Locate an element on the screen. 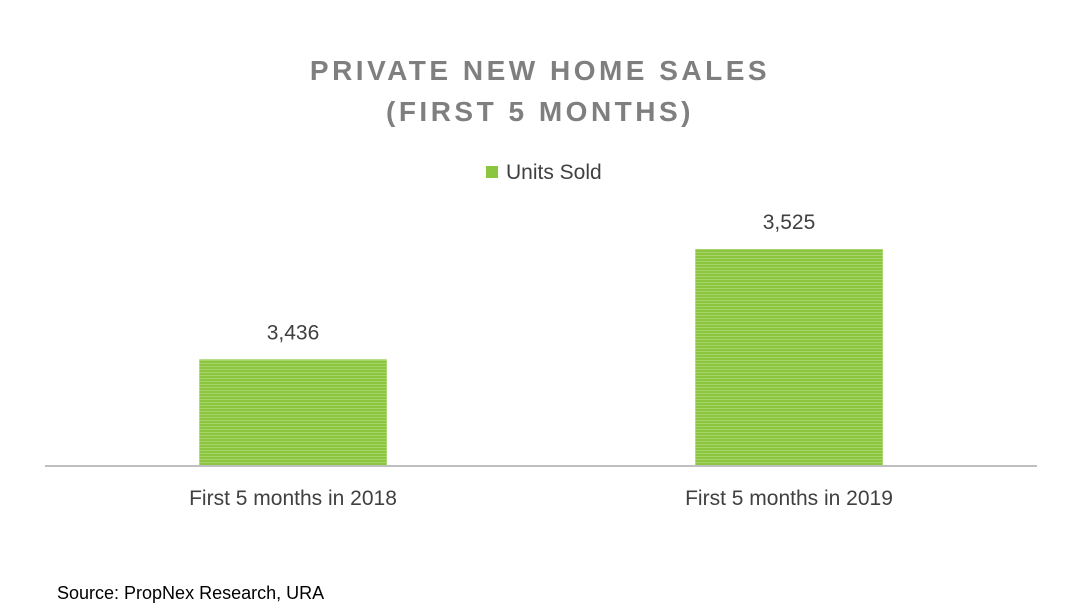  x-tick-label-2: First 5 months in 2019 is located at coordinates (789, 498).